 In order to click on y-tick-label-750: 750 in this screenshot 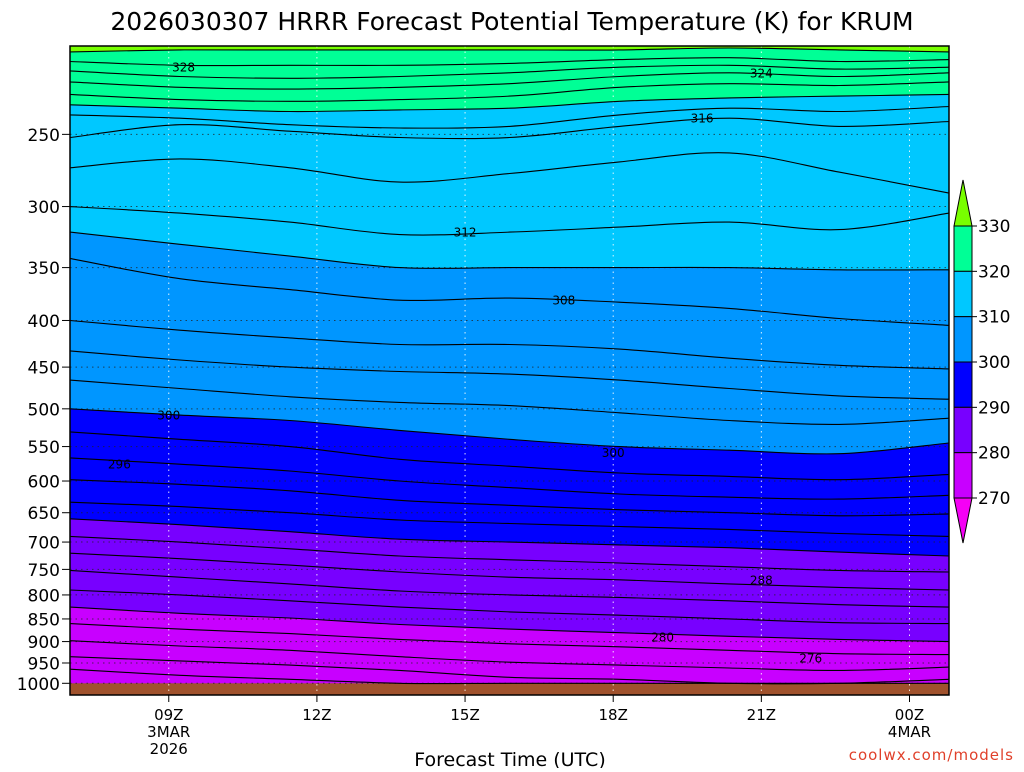, I will do `click(44, 571)`.